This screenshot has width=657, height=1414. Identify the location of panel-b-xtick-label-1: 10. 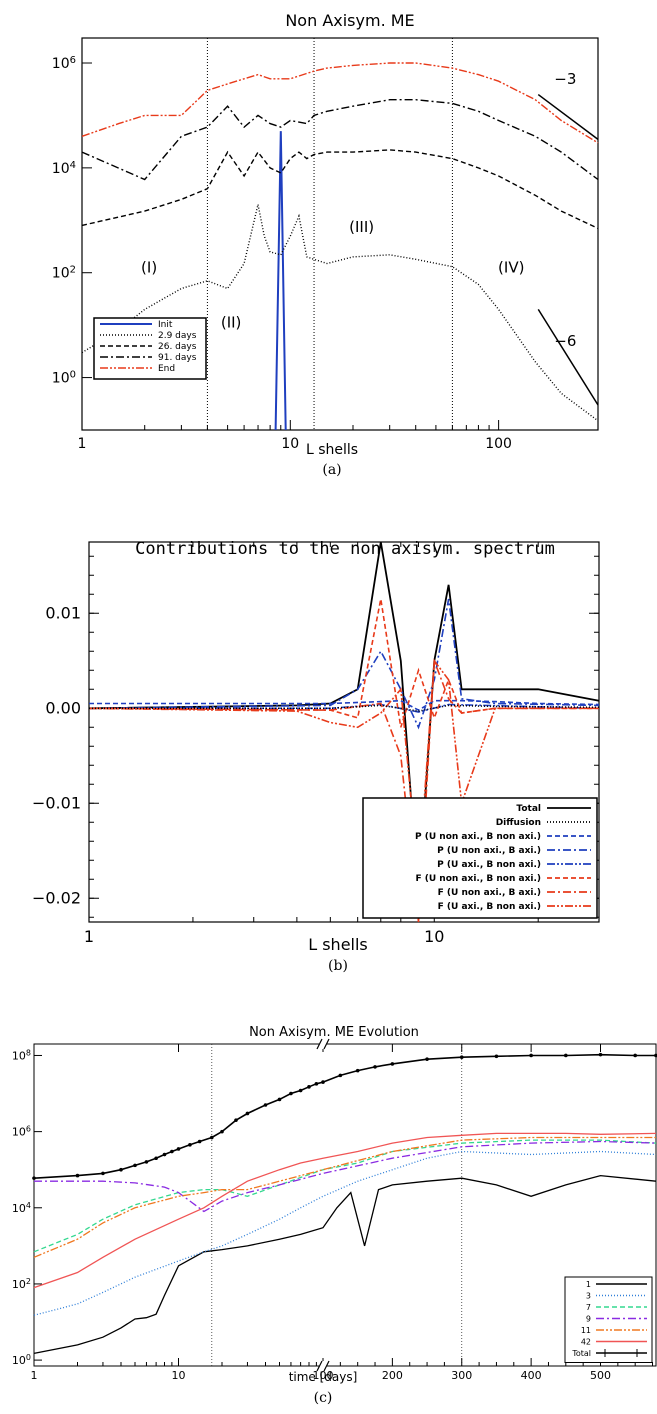
(434, 936).